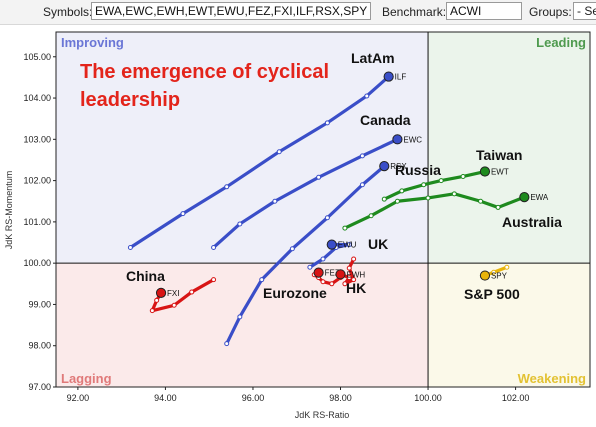 This screenshot has height=427, width=596. I want to click on y-tick-label: 98.00, so click(39, 346).